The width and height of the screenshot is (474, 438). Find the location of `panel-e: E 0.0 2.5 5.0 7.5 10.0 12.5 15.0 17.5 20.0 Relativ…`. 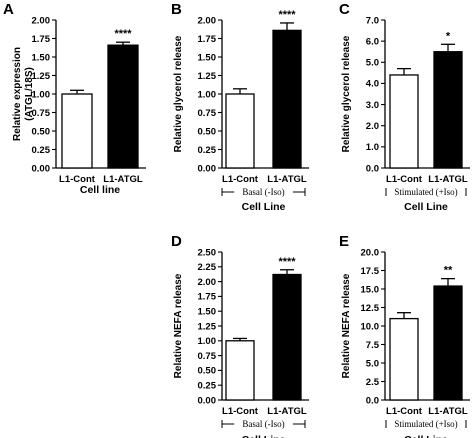

panel-e: E 0.0 2.5 5.0 7.5 10.0 12.5 15.0 17.5 20.0 Relativ… is located at coordinates (404, 335).